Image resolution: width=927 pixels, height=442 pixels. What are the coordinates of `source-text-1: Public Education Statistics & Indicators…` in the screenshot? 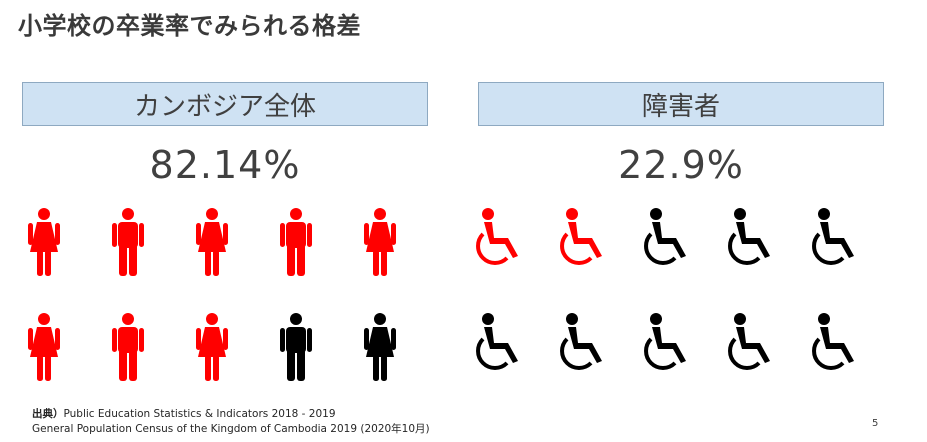 It's located at (199, 414).